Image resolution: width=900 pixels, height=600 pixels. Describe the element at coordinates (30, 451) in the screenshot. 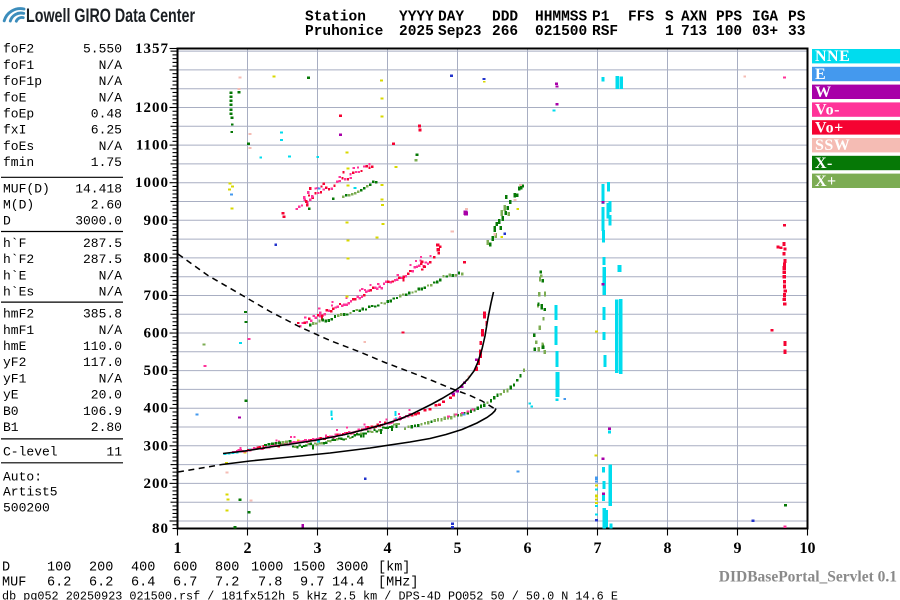

I see `svg-text: C-level` at that location.